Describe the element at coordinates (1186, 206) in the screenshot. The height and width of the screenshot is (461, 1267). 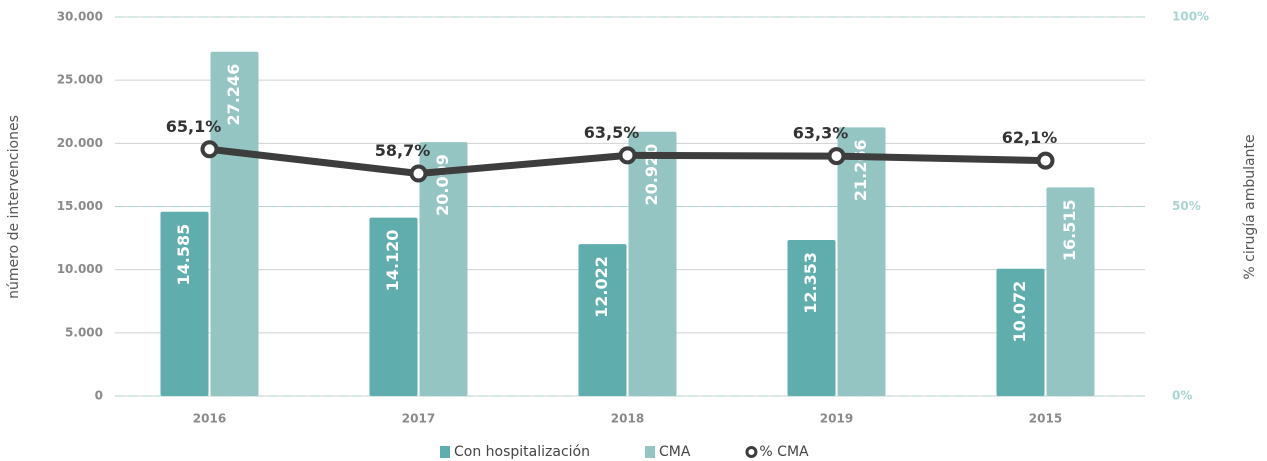
I see `y2-tick-label: 50%` at that location.